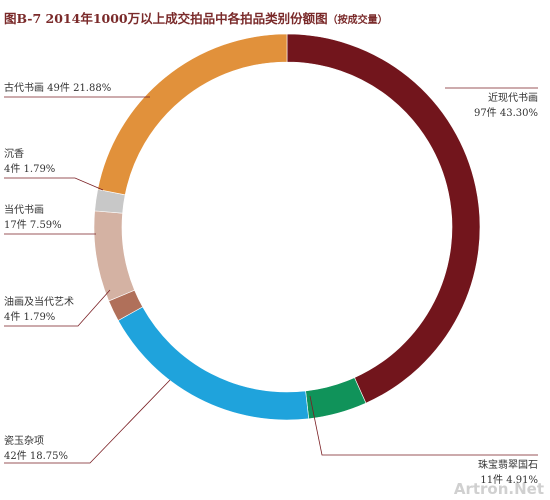 This screenshot has height=500, width=550. I want to click on legend-label-4: 当代书画, so click(24, 209).